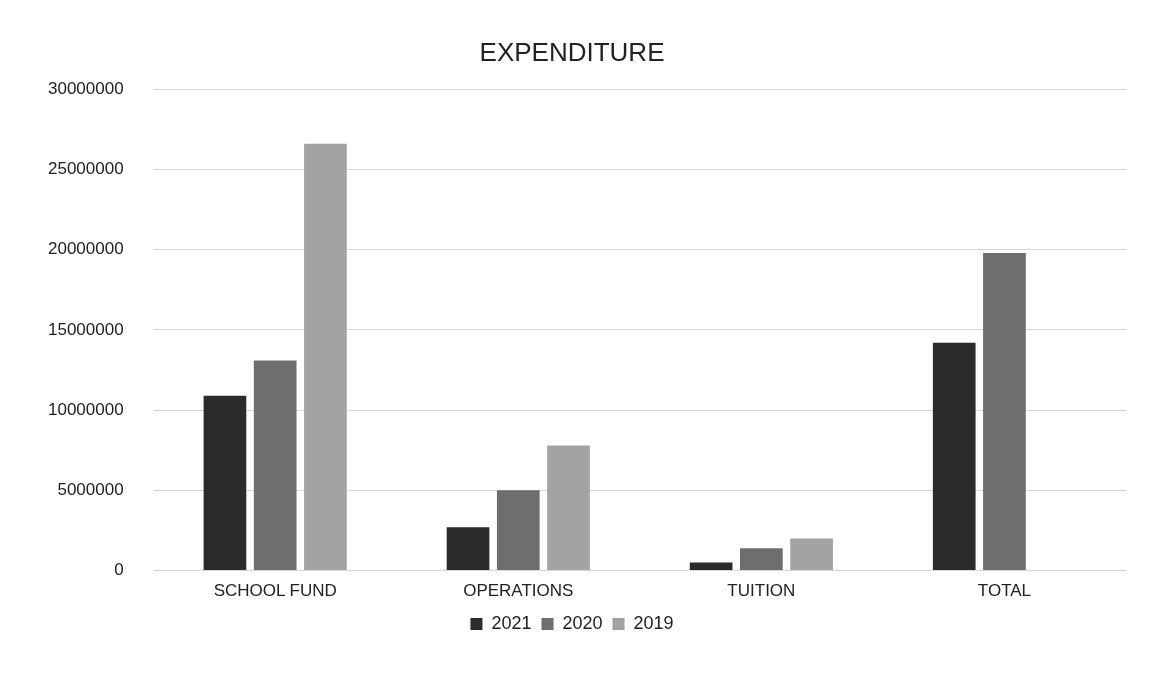  I want to click on x-tick-label: OPERATIONS, so click(518, 591).